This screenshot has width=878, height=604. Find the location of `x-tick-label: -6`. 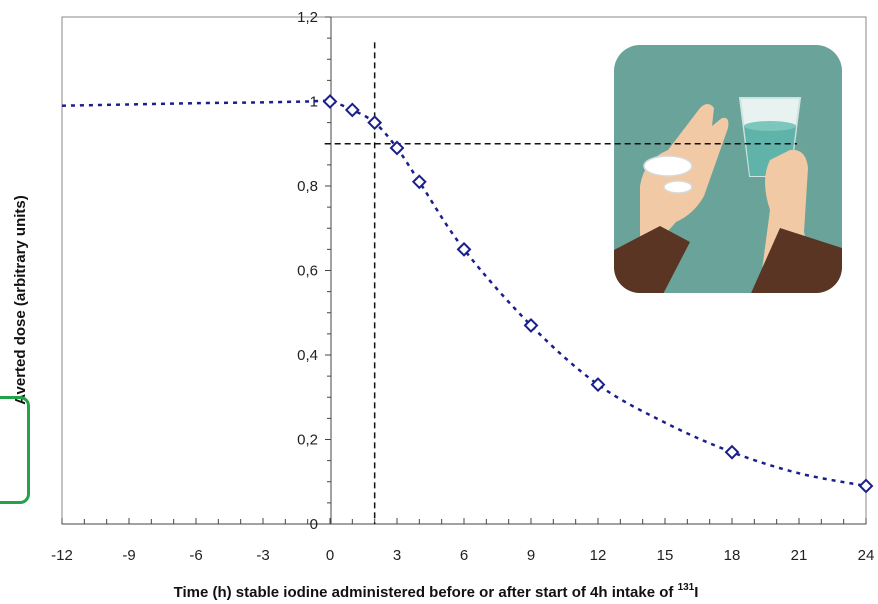

x-tick-label: -6 is located at coordinates (195, 555).